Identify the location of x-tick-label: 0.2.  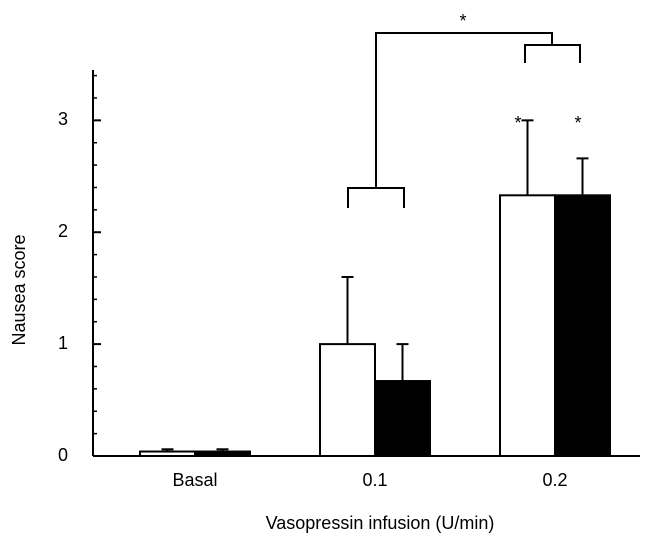
(554, 480).